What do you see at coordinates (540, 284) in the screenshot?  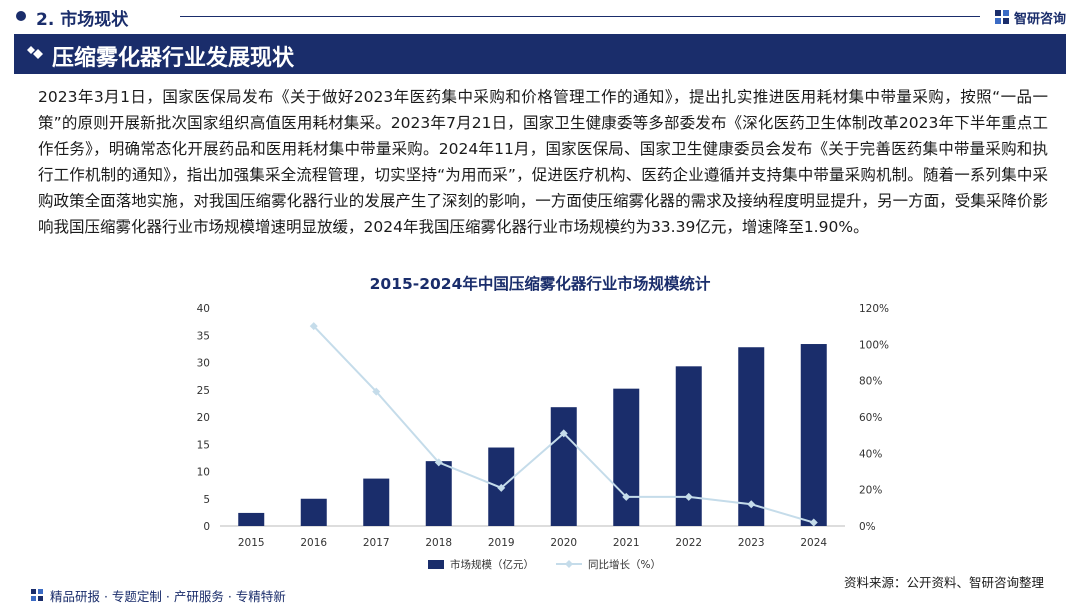 I see `chart-title: 2015-2024年中国压缩雾化器行业市场规模统计` at bounding box center [540, 284].